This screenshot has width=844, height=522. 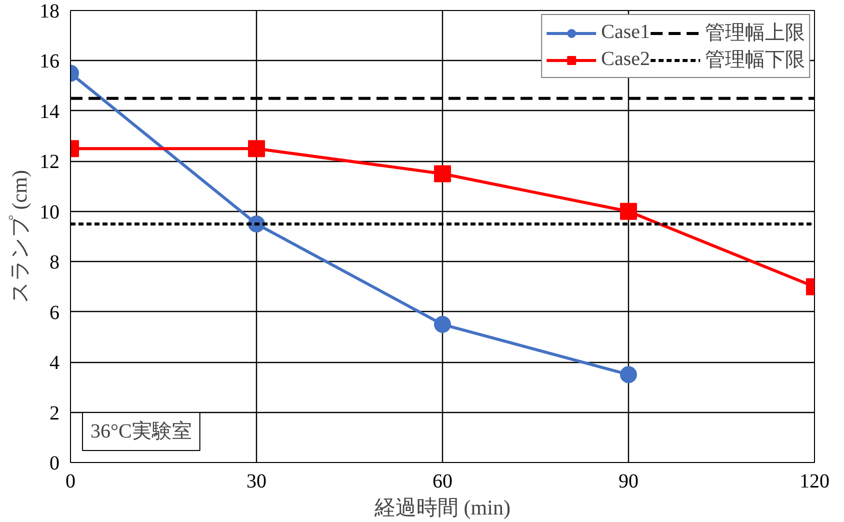 I want to click on legend-label: 管理幅上限, so click(x=755, y=33).